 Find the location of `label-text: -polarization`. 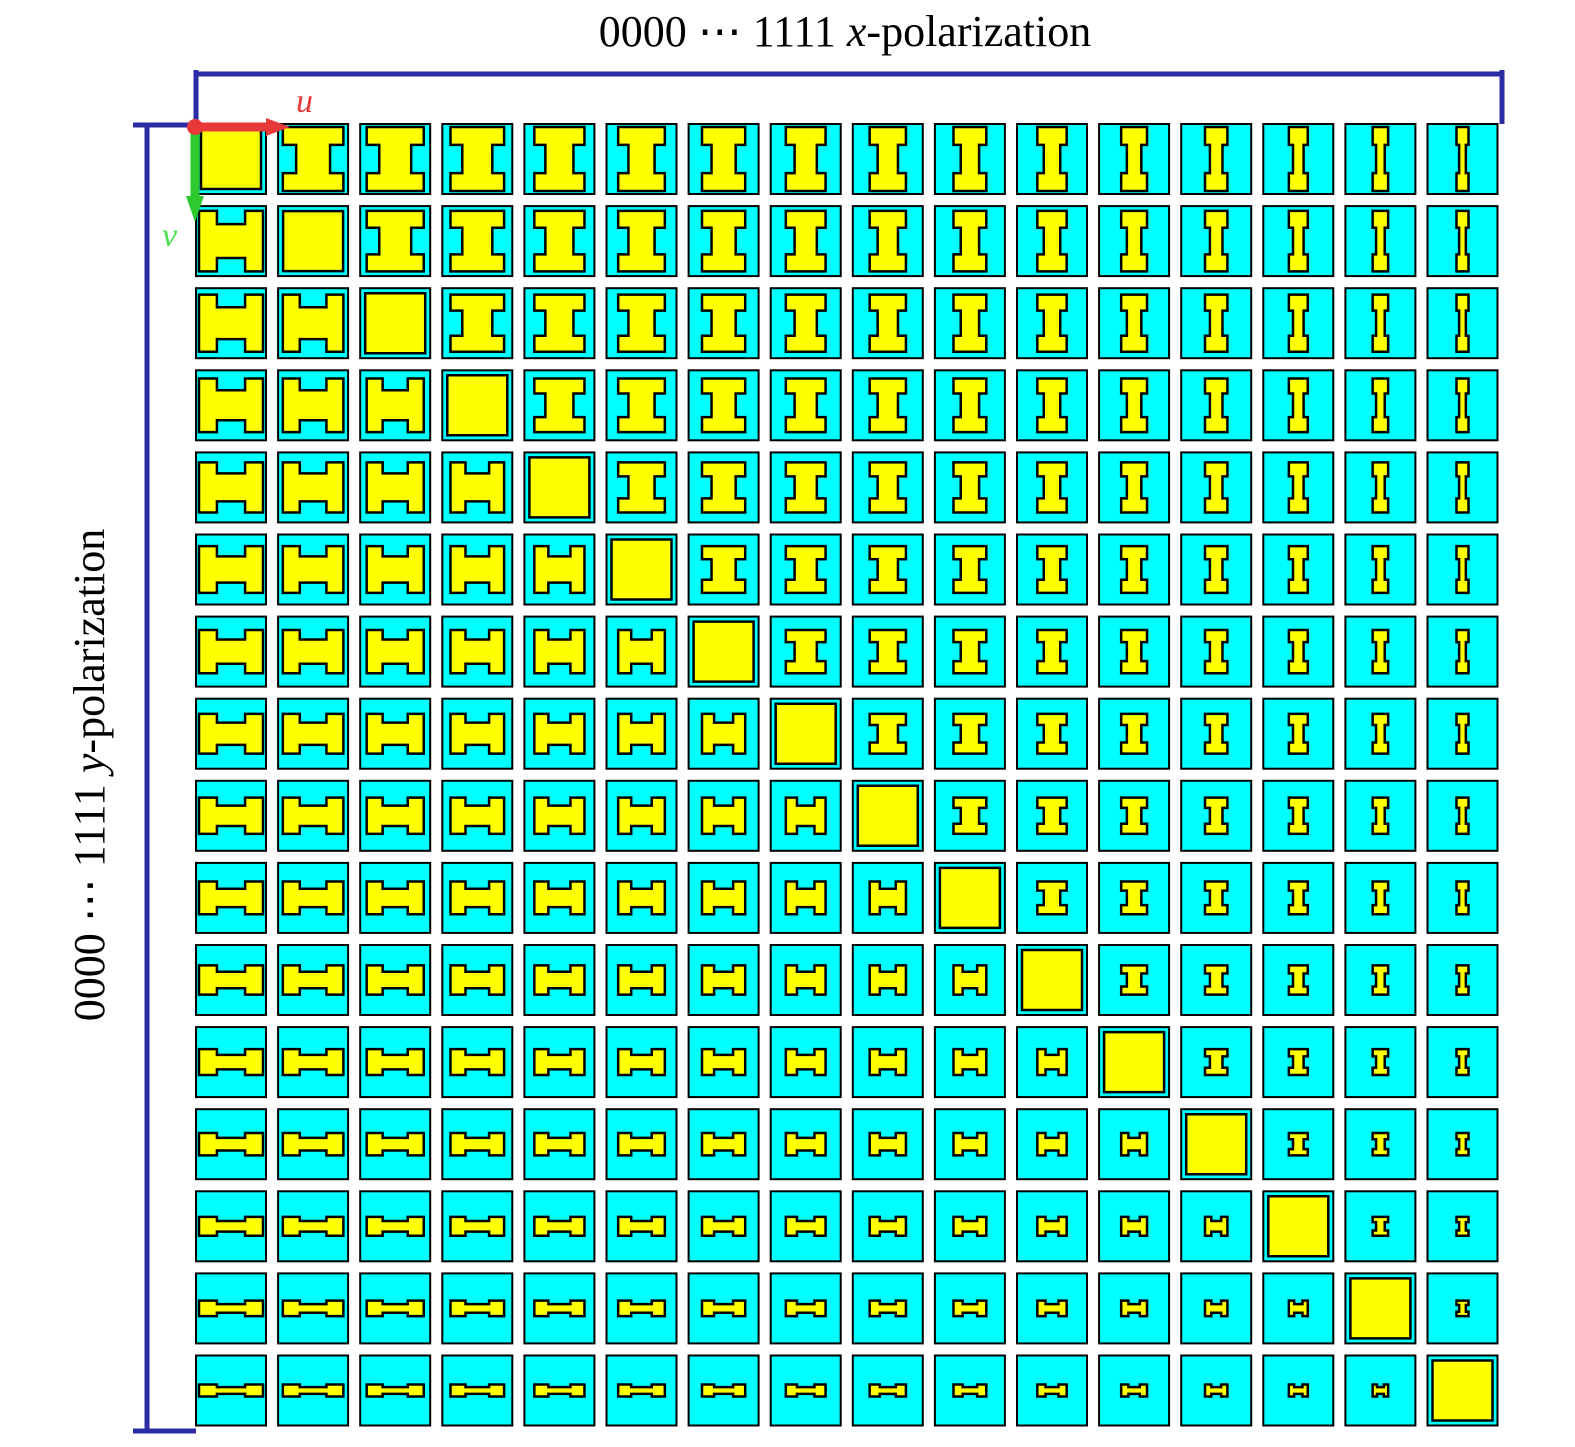

label-text: -polarization is located at coordinates (978, 31).